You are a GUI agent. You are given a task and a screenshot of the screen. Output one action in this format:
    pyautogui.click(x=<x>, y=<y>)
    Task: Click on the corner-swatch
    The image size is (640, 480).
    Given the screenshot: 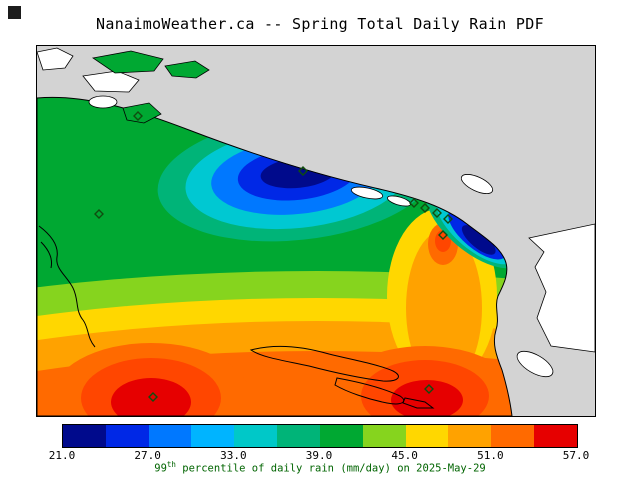 What is the action you would take?
    pyautogui.click(x=14, y=12)
    